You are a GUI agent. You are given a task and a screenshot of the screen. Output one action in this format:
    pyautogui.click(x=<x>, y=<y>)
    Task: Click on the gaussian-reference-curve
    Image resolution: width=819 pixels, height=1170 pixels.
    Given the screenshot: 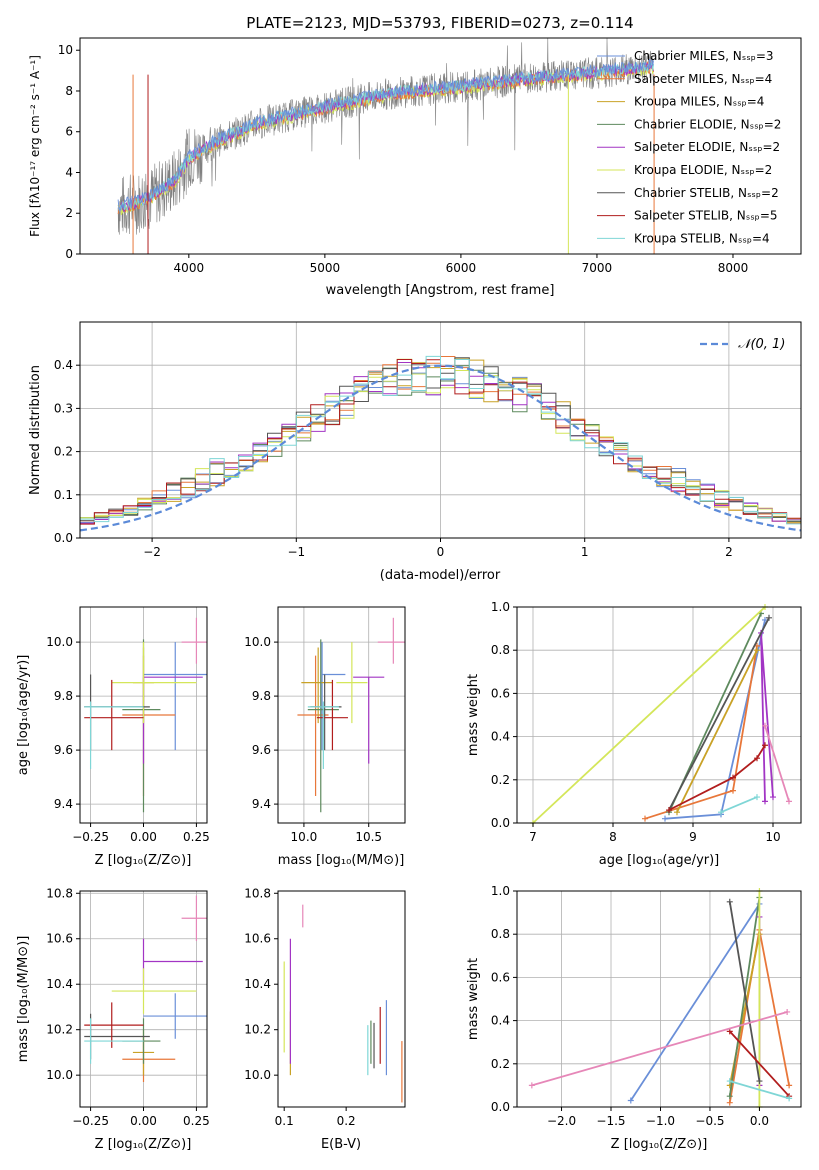 What is the action you would take?
    pyautogui.click(x=440, y=448)
    